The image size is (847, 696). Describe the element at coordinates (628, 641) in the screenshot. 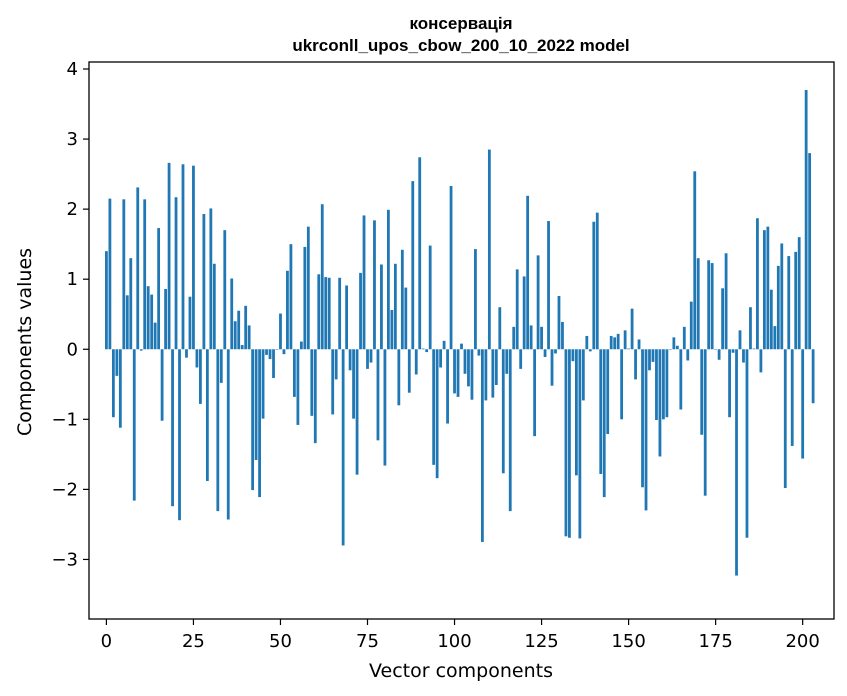

I see `x-tick-label: 150` at that location.